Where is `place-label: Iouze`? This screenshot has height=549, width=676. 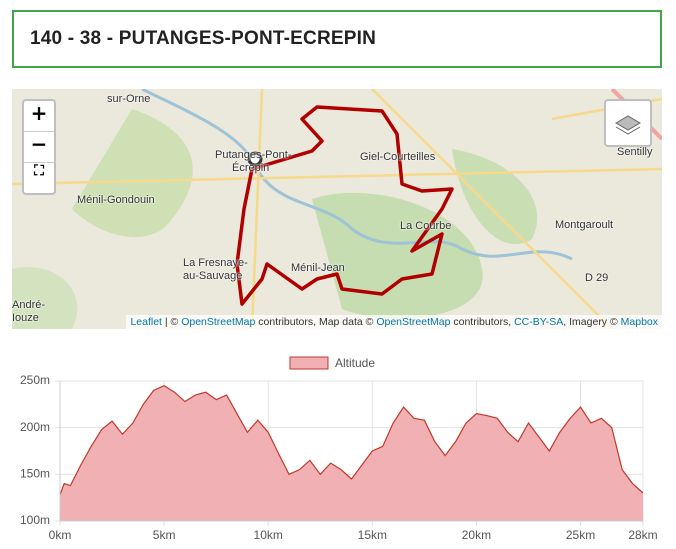
place-label: Iouze is located at coordinates (25, 318).